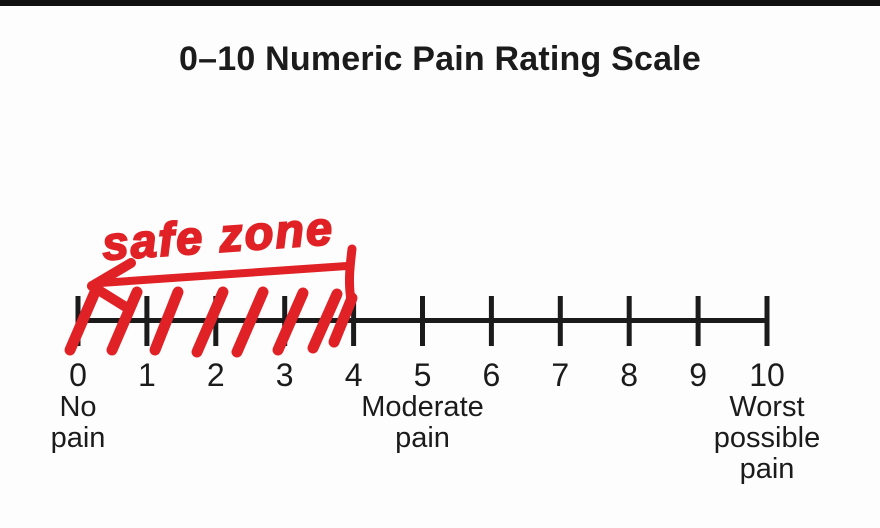 The image size is (880, 528). I want to click on tick-label-4: 4, so click(354, 375).